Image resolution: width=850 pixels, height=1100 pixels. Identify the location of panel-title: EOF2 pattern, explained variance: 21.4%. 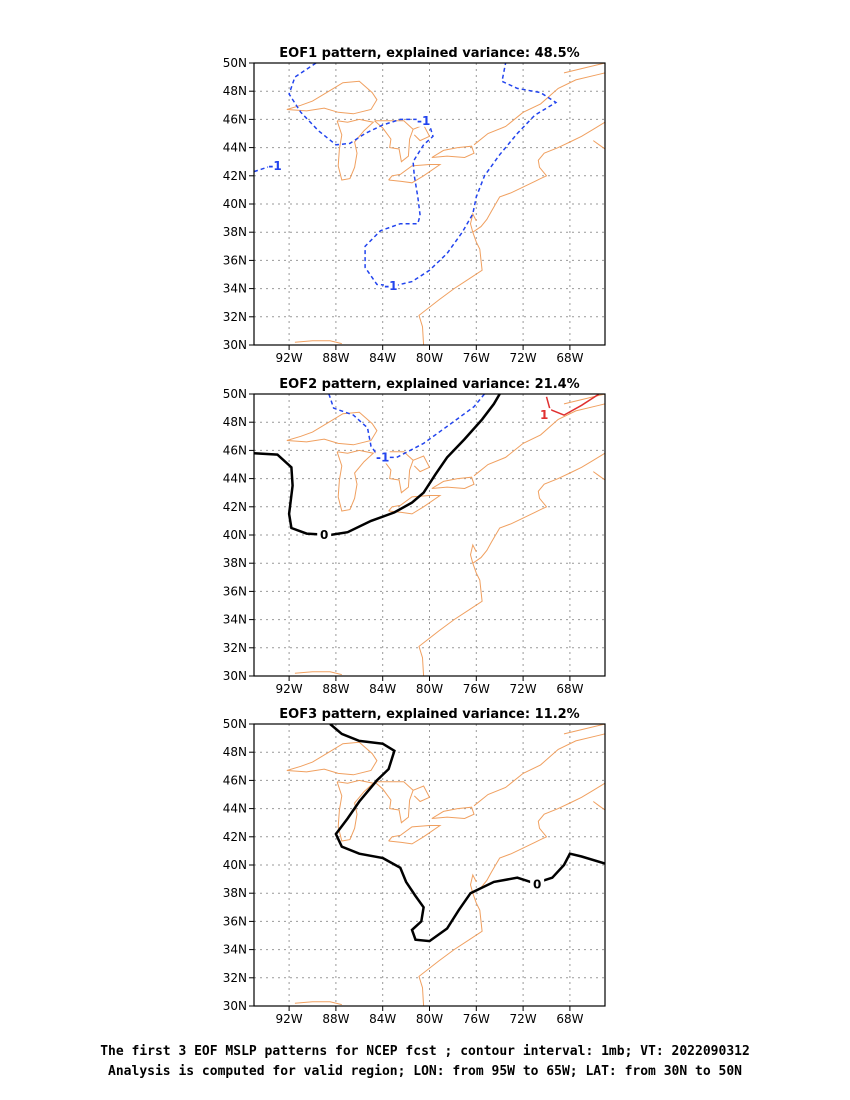
(429, 384).